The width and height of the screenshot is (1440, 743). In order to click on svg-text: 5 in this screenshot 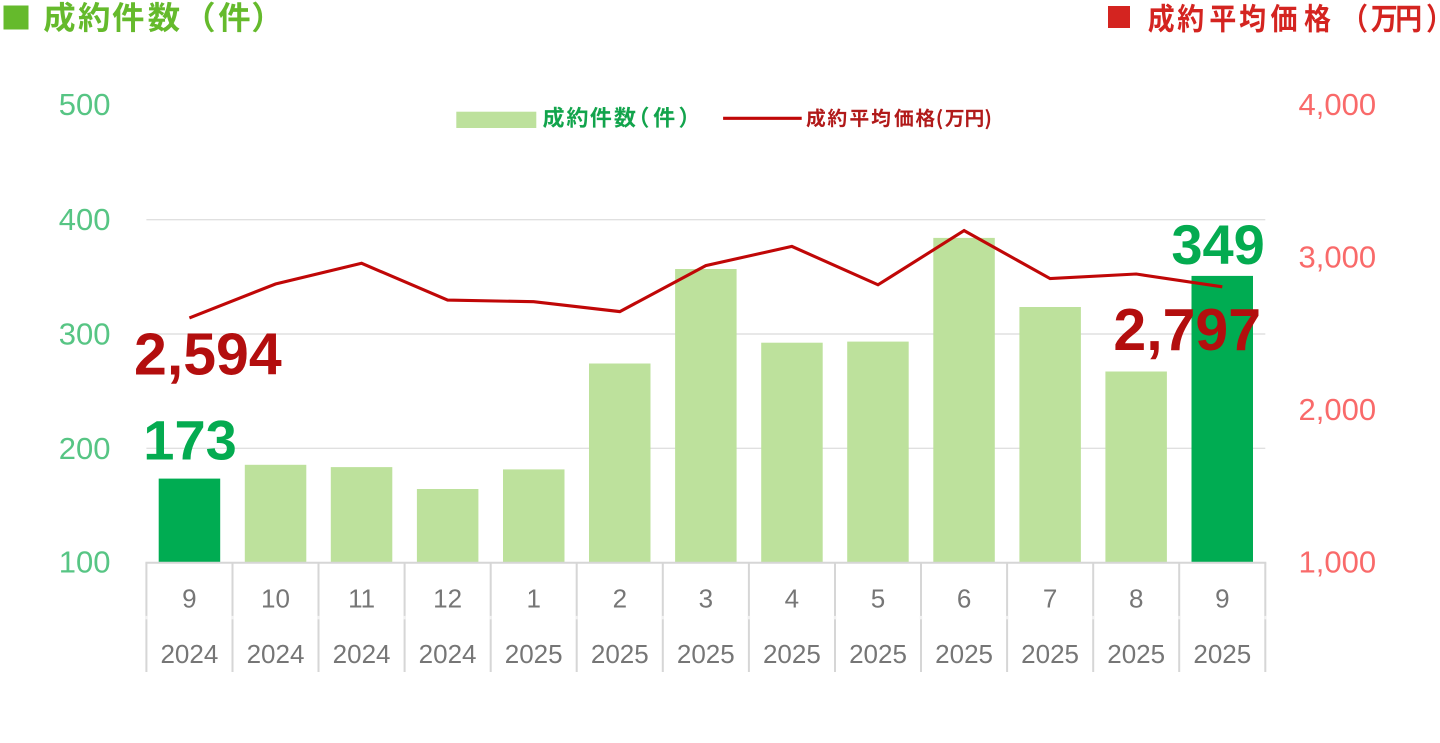, I will do `click(878, 598)`.